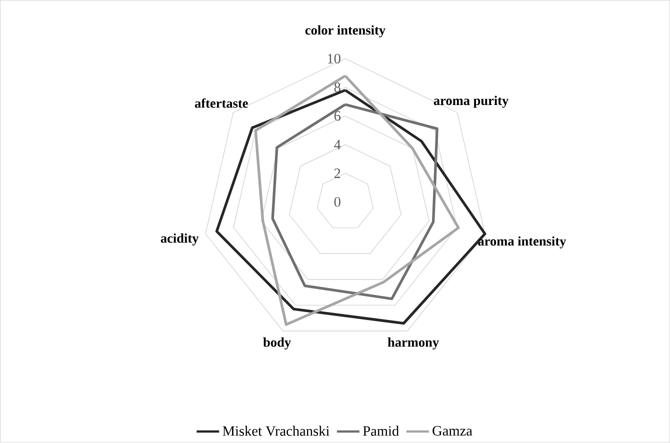 The width and height of the screenshot is (670, 443). I want to click on y-tick-label: 4, so click(337, 145).